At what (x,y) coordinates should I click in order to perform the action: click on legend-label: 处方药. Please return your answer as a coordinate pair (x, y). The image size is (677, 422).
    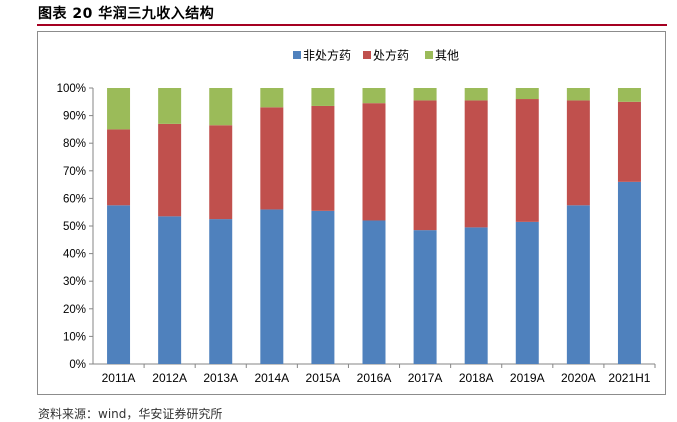
    Looking at the image, I should click on (391, 55).